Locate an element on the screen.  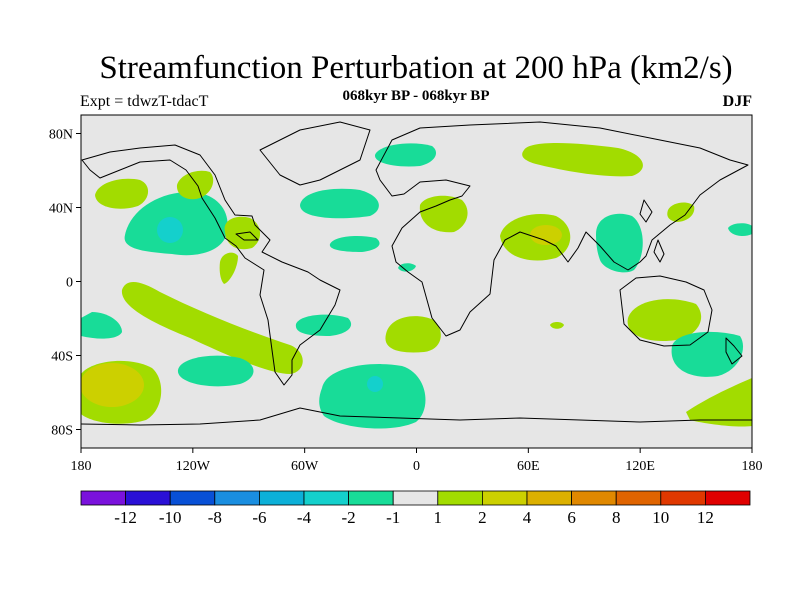
lat-tick-label: 40N is located at coordinates (61, 209).